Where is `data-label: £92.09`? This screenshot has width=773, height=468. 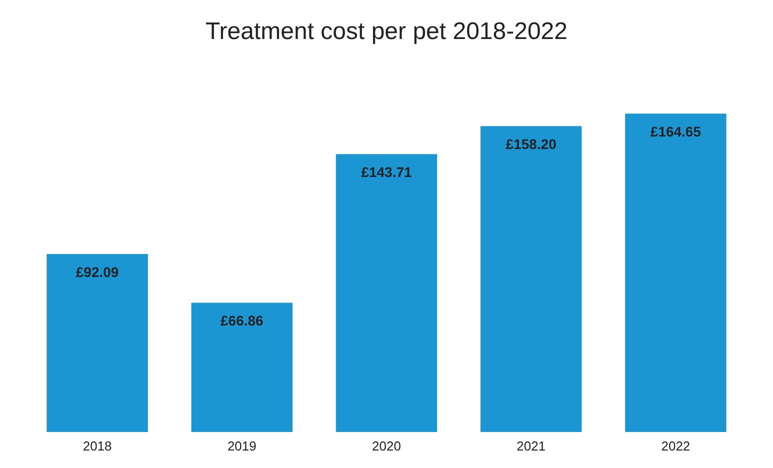
data-label: £92.09 is located at coordinates (97, 272).